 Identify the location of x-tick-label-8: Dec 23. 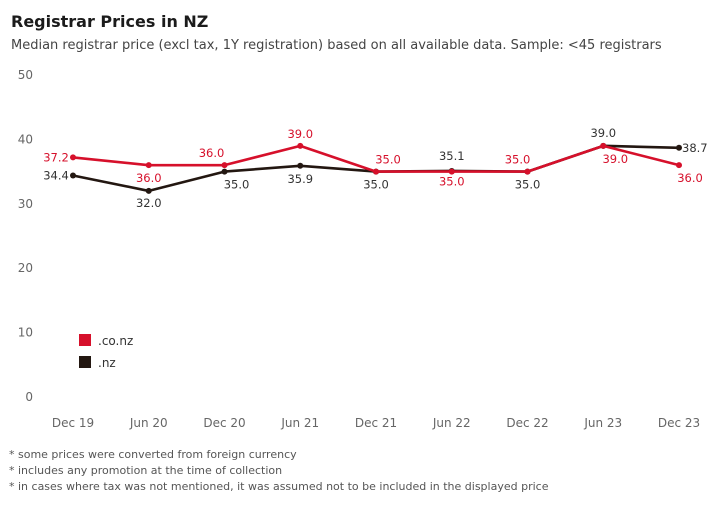
(679, 423).